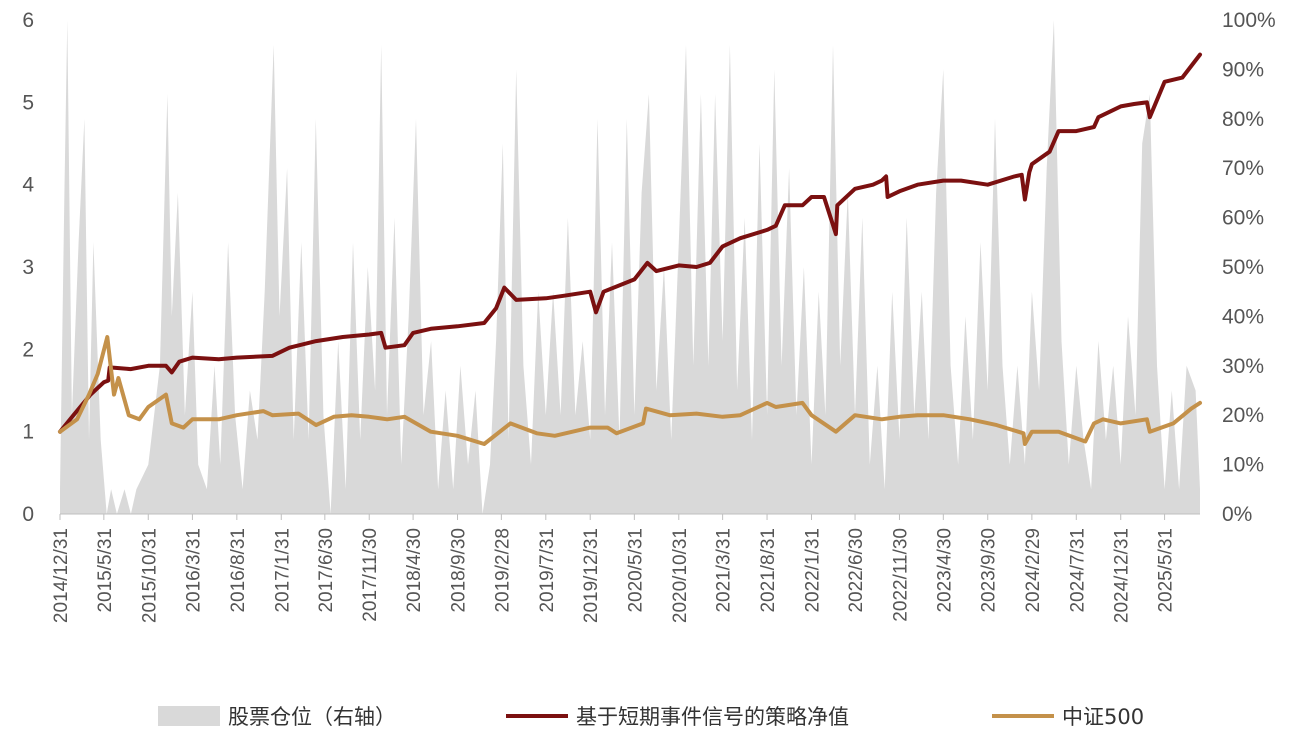  I want to click on x-tick-label: 2023/9/30, so click(989, 570).